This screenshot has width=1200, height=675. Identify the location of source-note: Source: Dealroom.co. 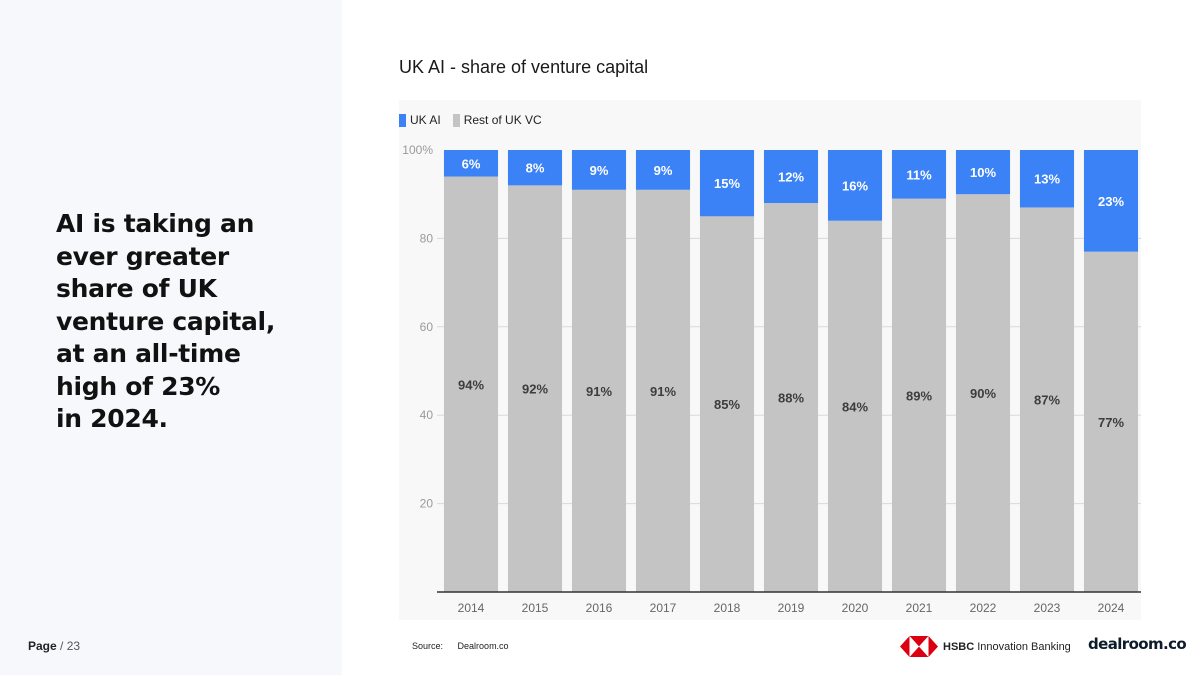
(460, 646).